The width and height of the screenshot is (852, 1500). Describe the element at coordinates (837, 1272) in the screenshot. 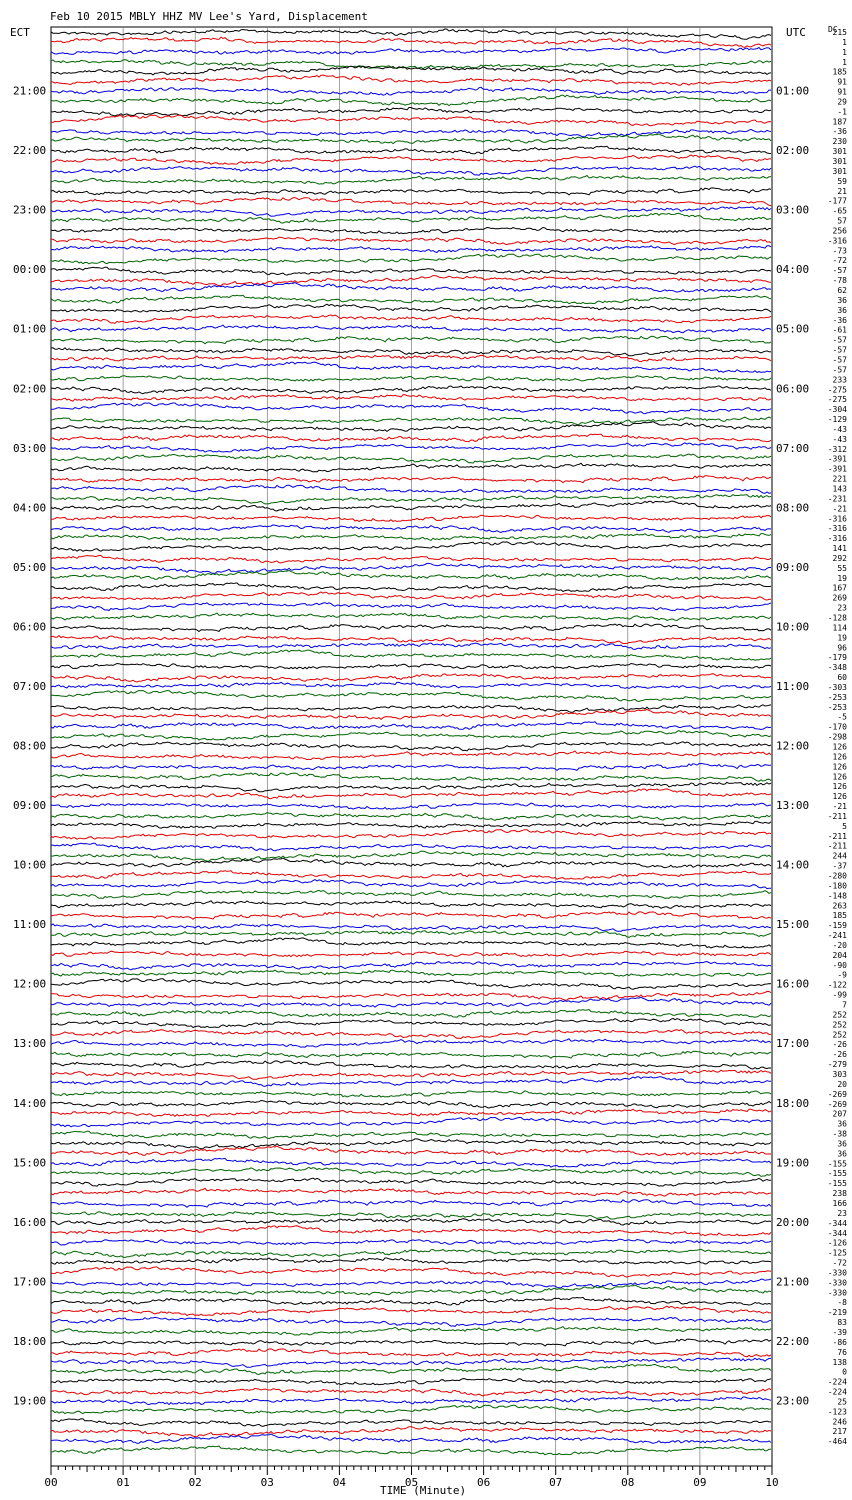

I see `dc-offset-label: -330` at that location.